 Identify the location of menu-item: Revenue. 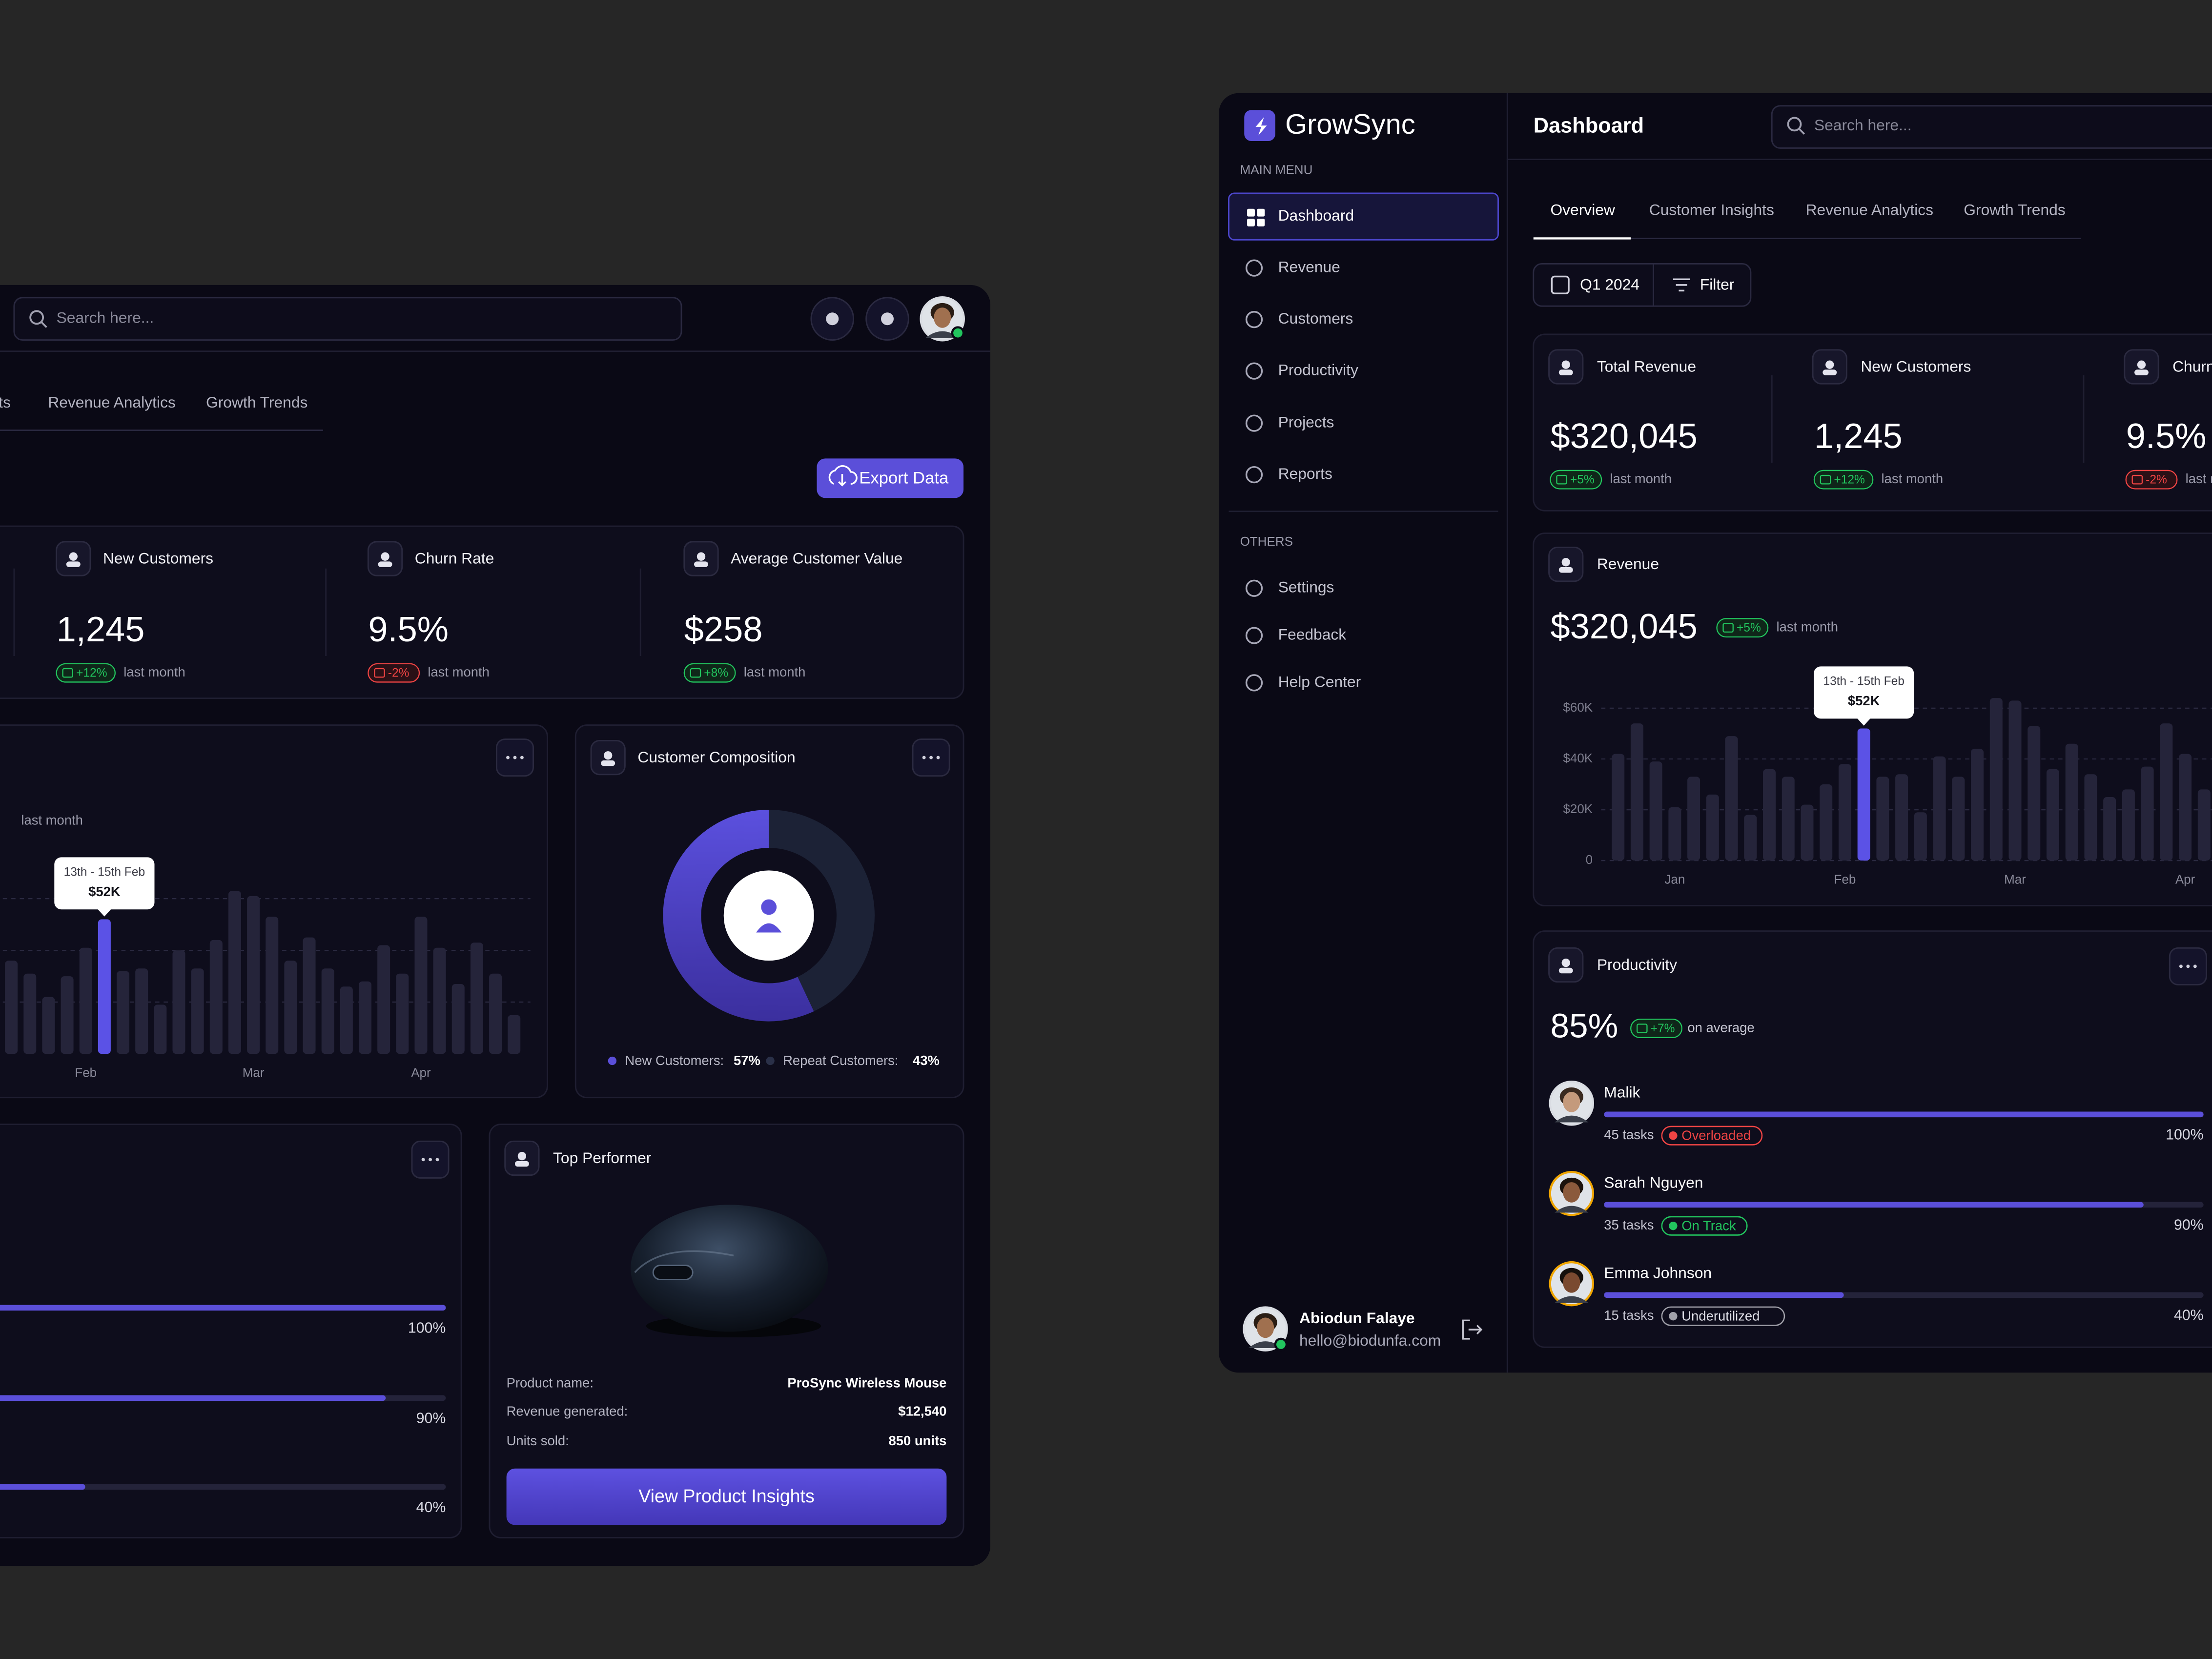
(1309, 267).